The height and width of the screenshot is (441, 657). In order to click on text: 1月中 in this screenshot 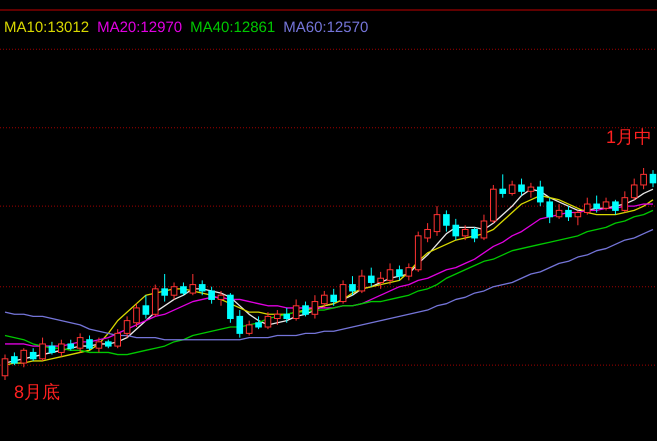, I will do `click(629, 137)`.